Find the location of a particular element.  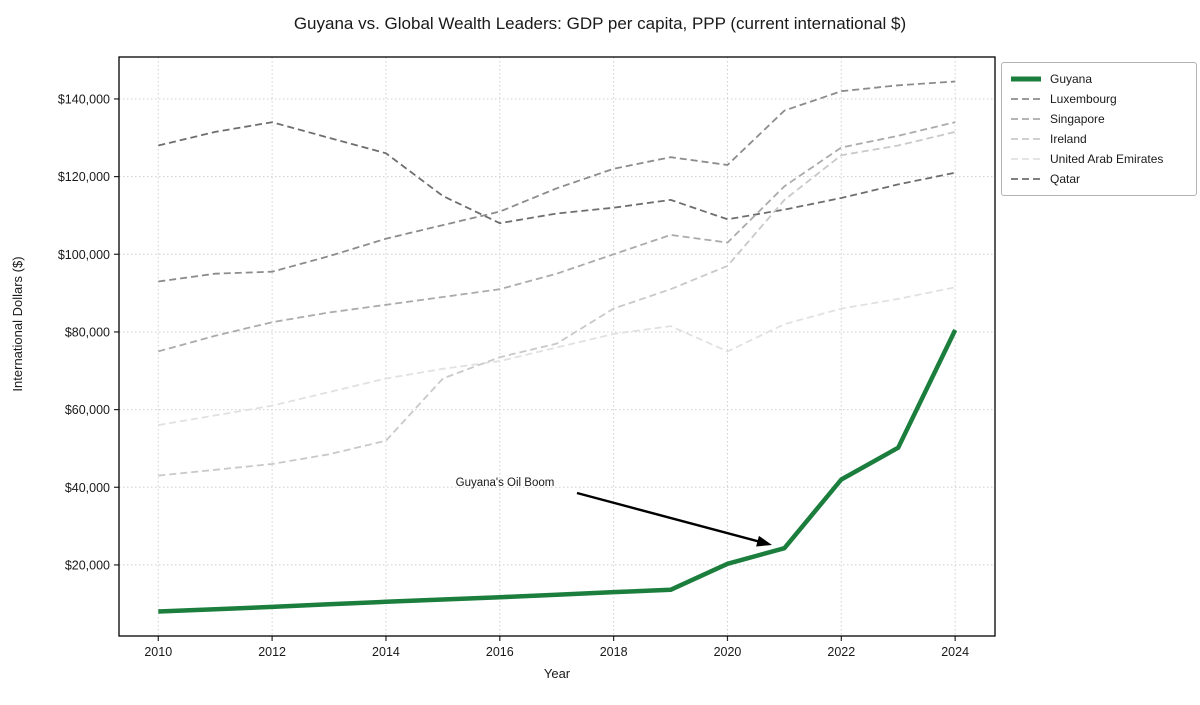

legend-label: Luxembourg is located at coordinates (1083, 99).